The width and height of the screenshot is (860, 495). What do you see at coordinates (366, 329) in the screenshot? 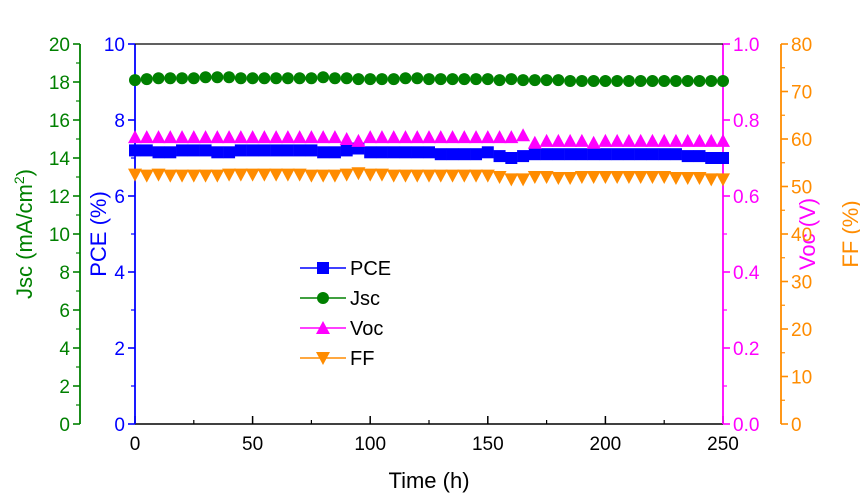
I see `legend-label: Voc` at bounding box center [366, 329].